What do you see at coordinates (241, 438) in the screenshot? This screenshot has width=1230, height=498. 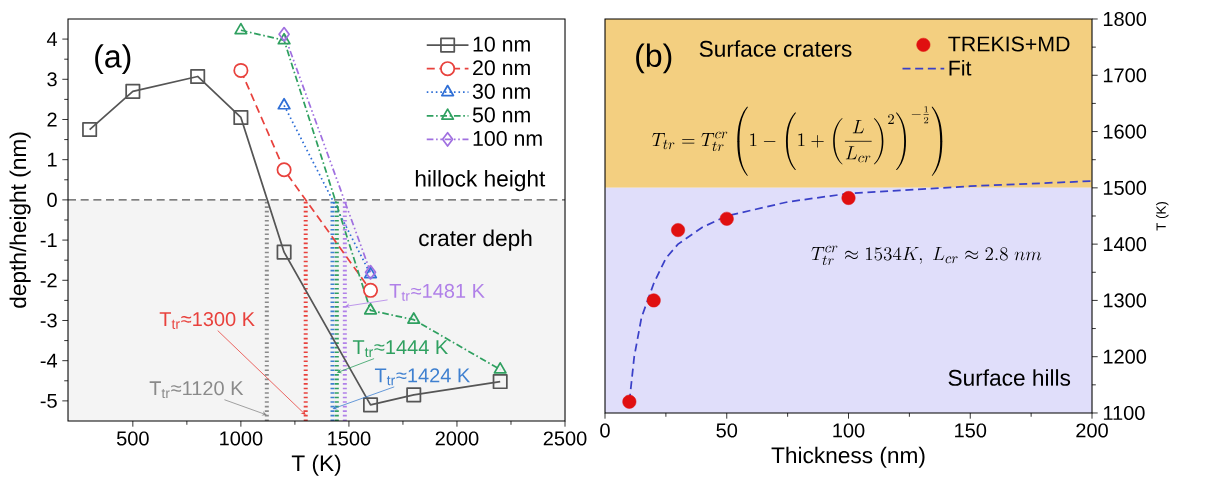 I see `x-tick-label: 1000` at bounding box center [241, 438].